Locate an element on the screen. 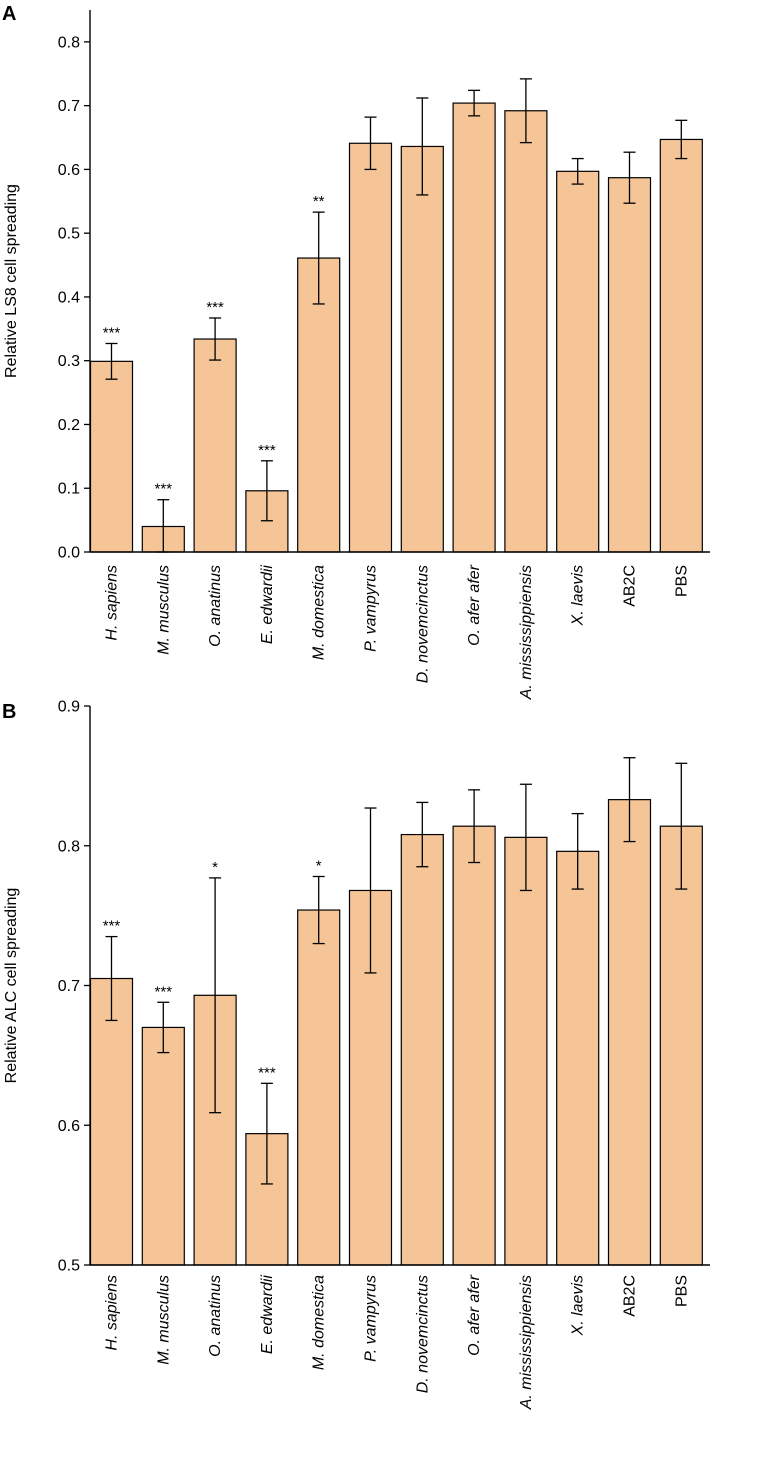 This screenshot has width=757, height=1470. y-axis-title: Relative LS8 cell spreading is located at coordinates (11, 281).